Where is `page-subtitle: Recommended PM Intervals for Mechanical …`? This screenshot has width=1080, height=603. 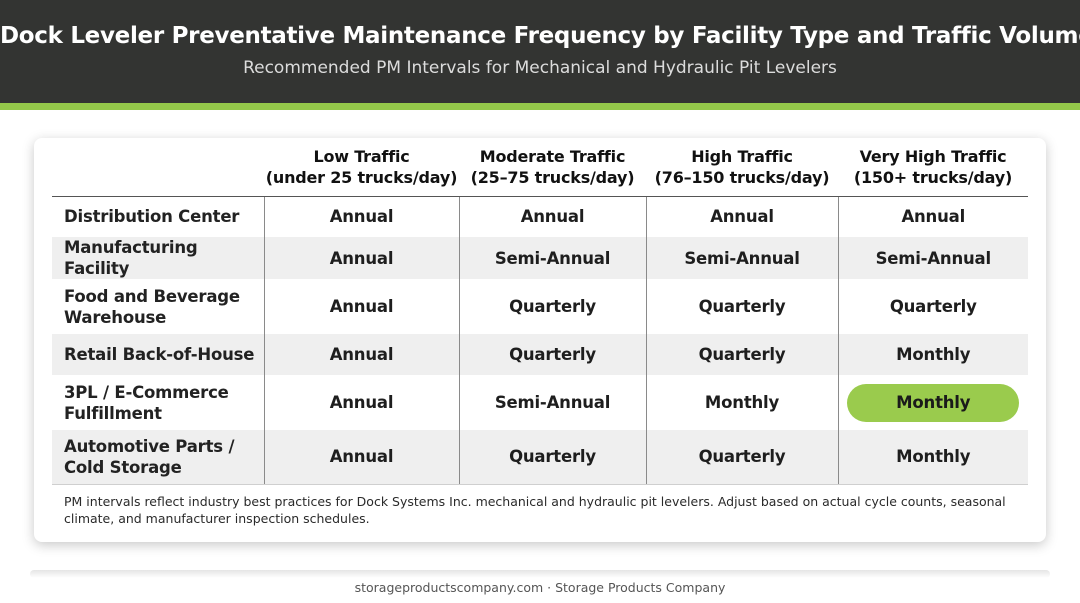
page-subtitle: Recommended PM Intervals for Mechanical … is located at coordinates (540, 68).